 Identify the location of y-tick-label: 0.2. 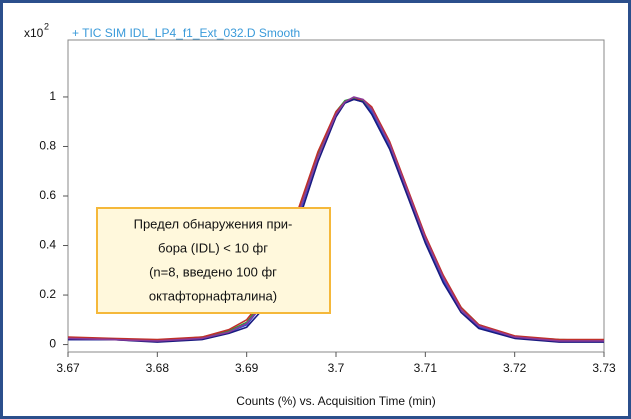
(47, 294).